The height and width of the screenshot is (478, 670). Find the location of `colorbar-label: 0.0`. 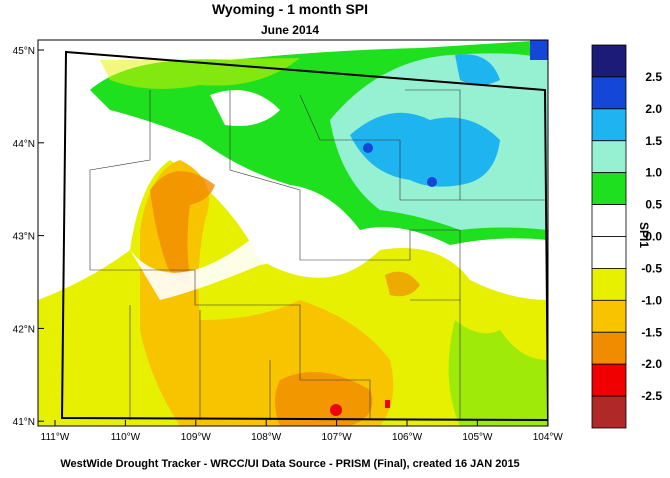

colorbar-label: 0.0 is located at coordinates (653, 237).